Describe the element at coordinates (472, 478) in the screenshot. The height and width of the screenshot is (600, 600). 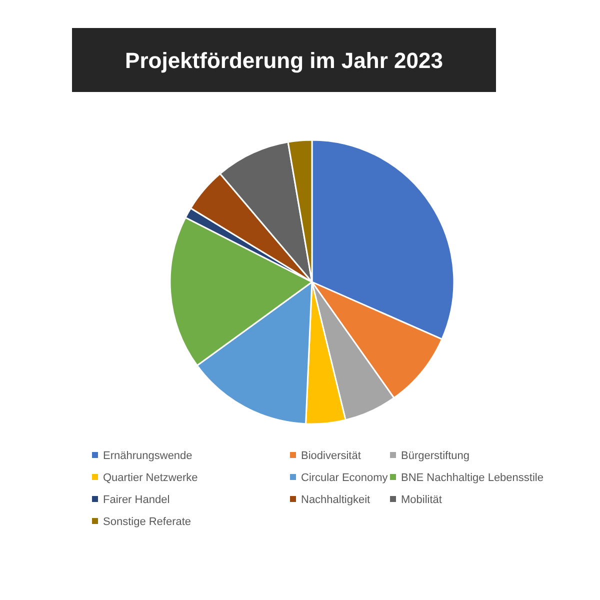
I see `legend-label: BNE Nachhaltige Lebensstile` at that location.